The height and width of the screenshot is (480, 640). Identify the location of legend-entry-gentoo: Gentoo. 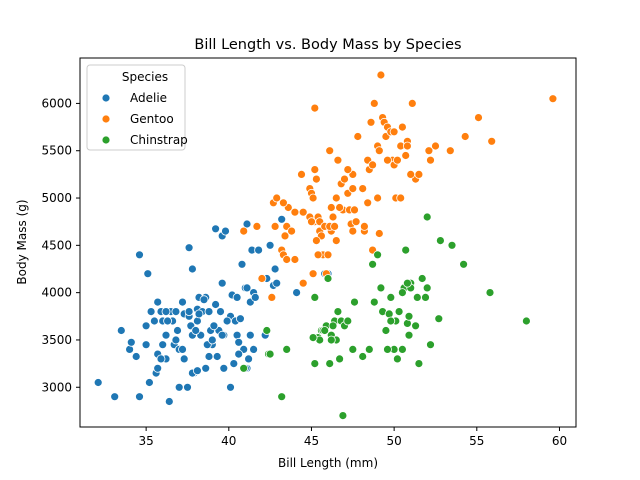
(137, 119).